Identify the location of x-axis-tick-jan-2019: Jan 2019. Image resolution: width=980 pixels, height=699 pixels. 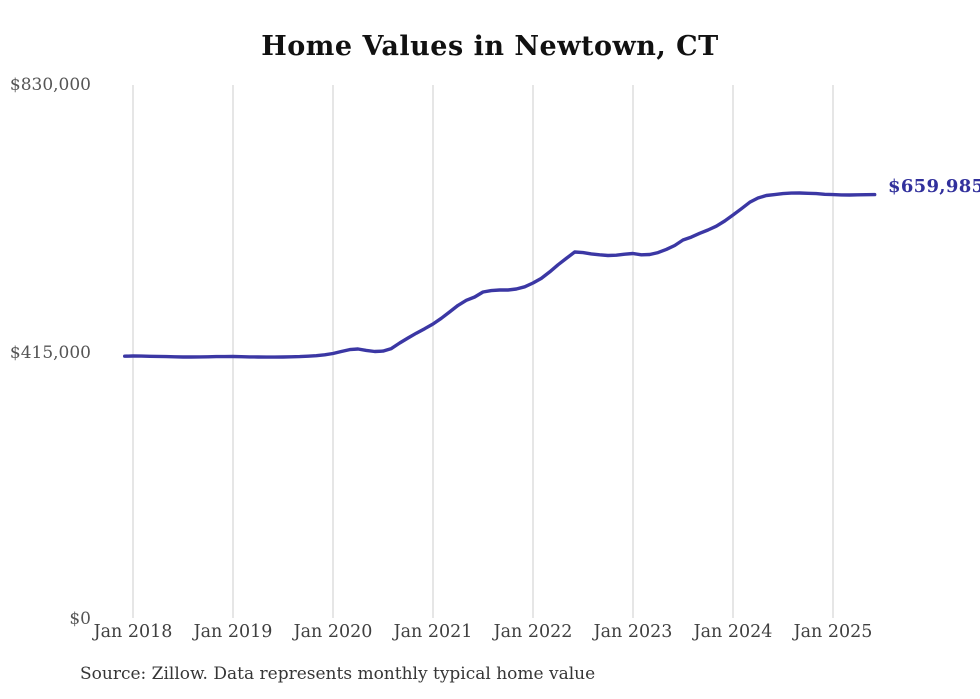
(233, 632).